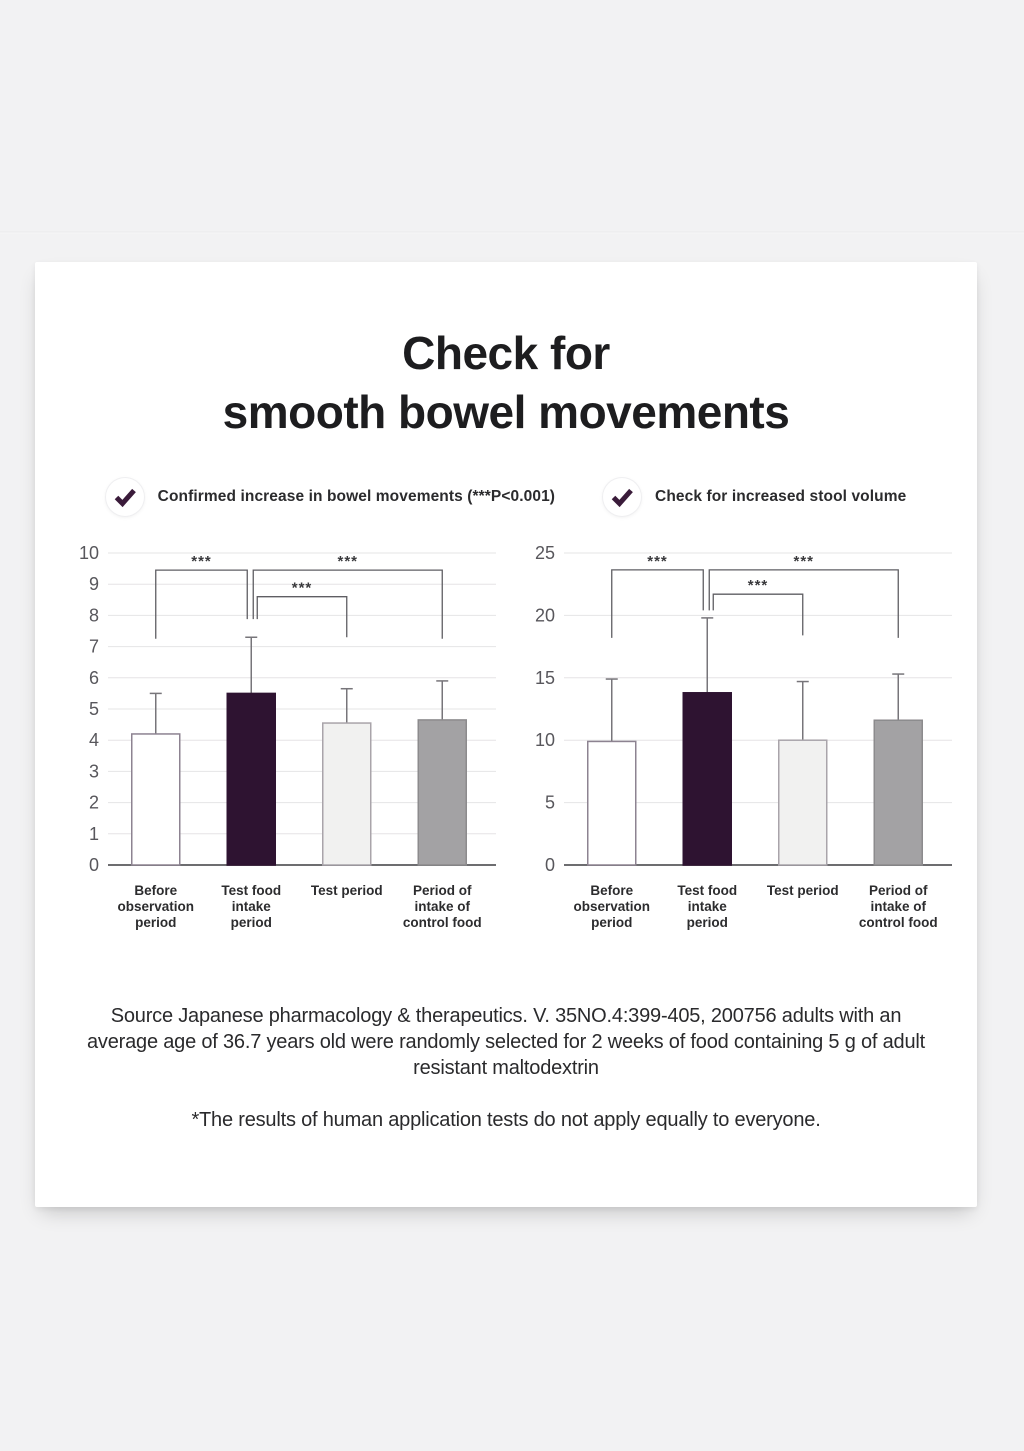 The width and height of the screenshot is (1024, 1451). I want to click on y-tick-label: 9, so click(94, 584).